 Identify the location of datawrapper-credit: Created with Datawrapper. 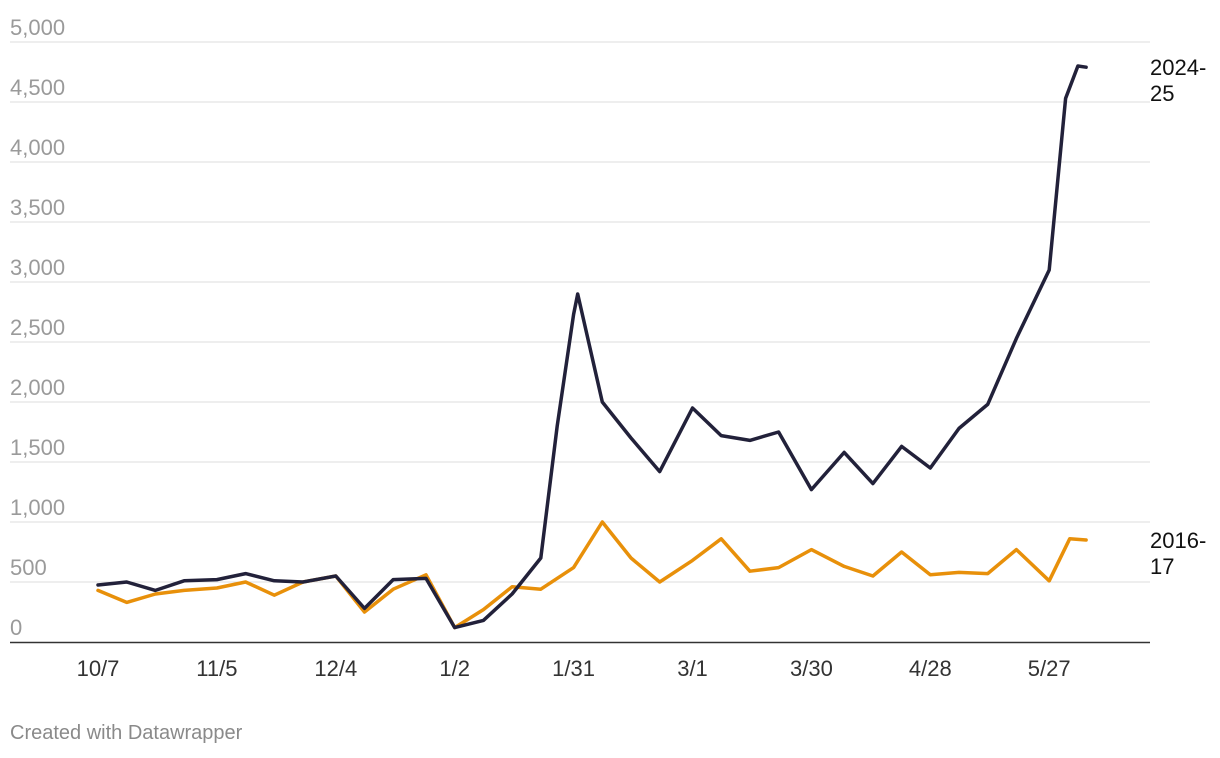
(126, 733).